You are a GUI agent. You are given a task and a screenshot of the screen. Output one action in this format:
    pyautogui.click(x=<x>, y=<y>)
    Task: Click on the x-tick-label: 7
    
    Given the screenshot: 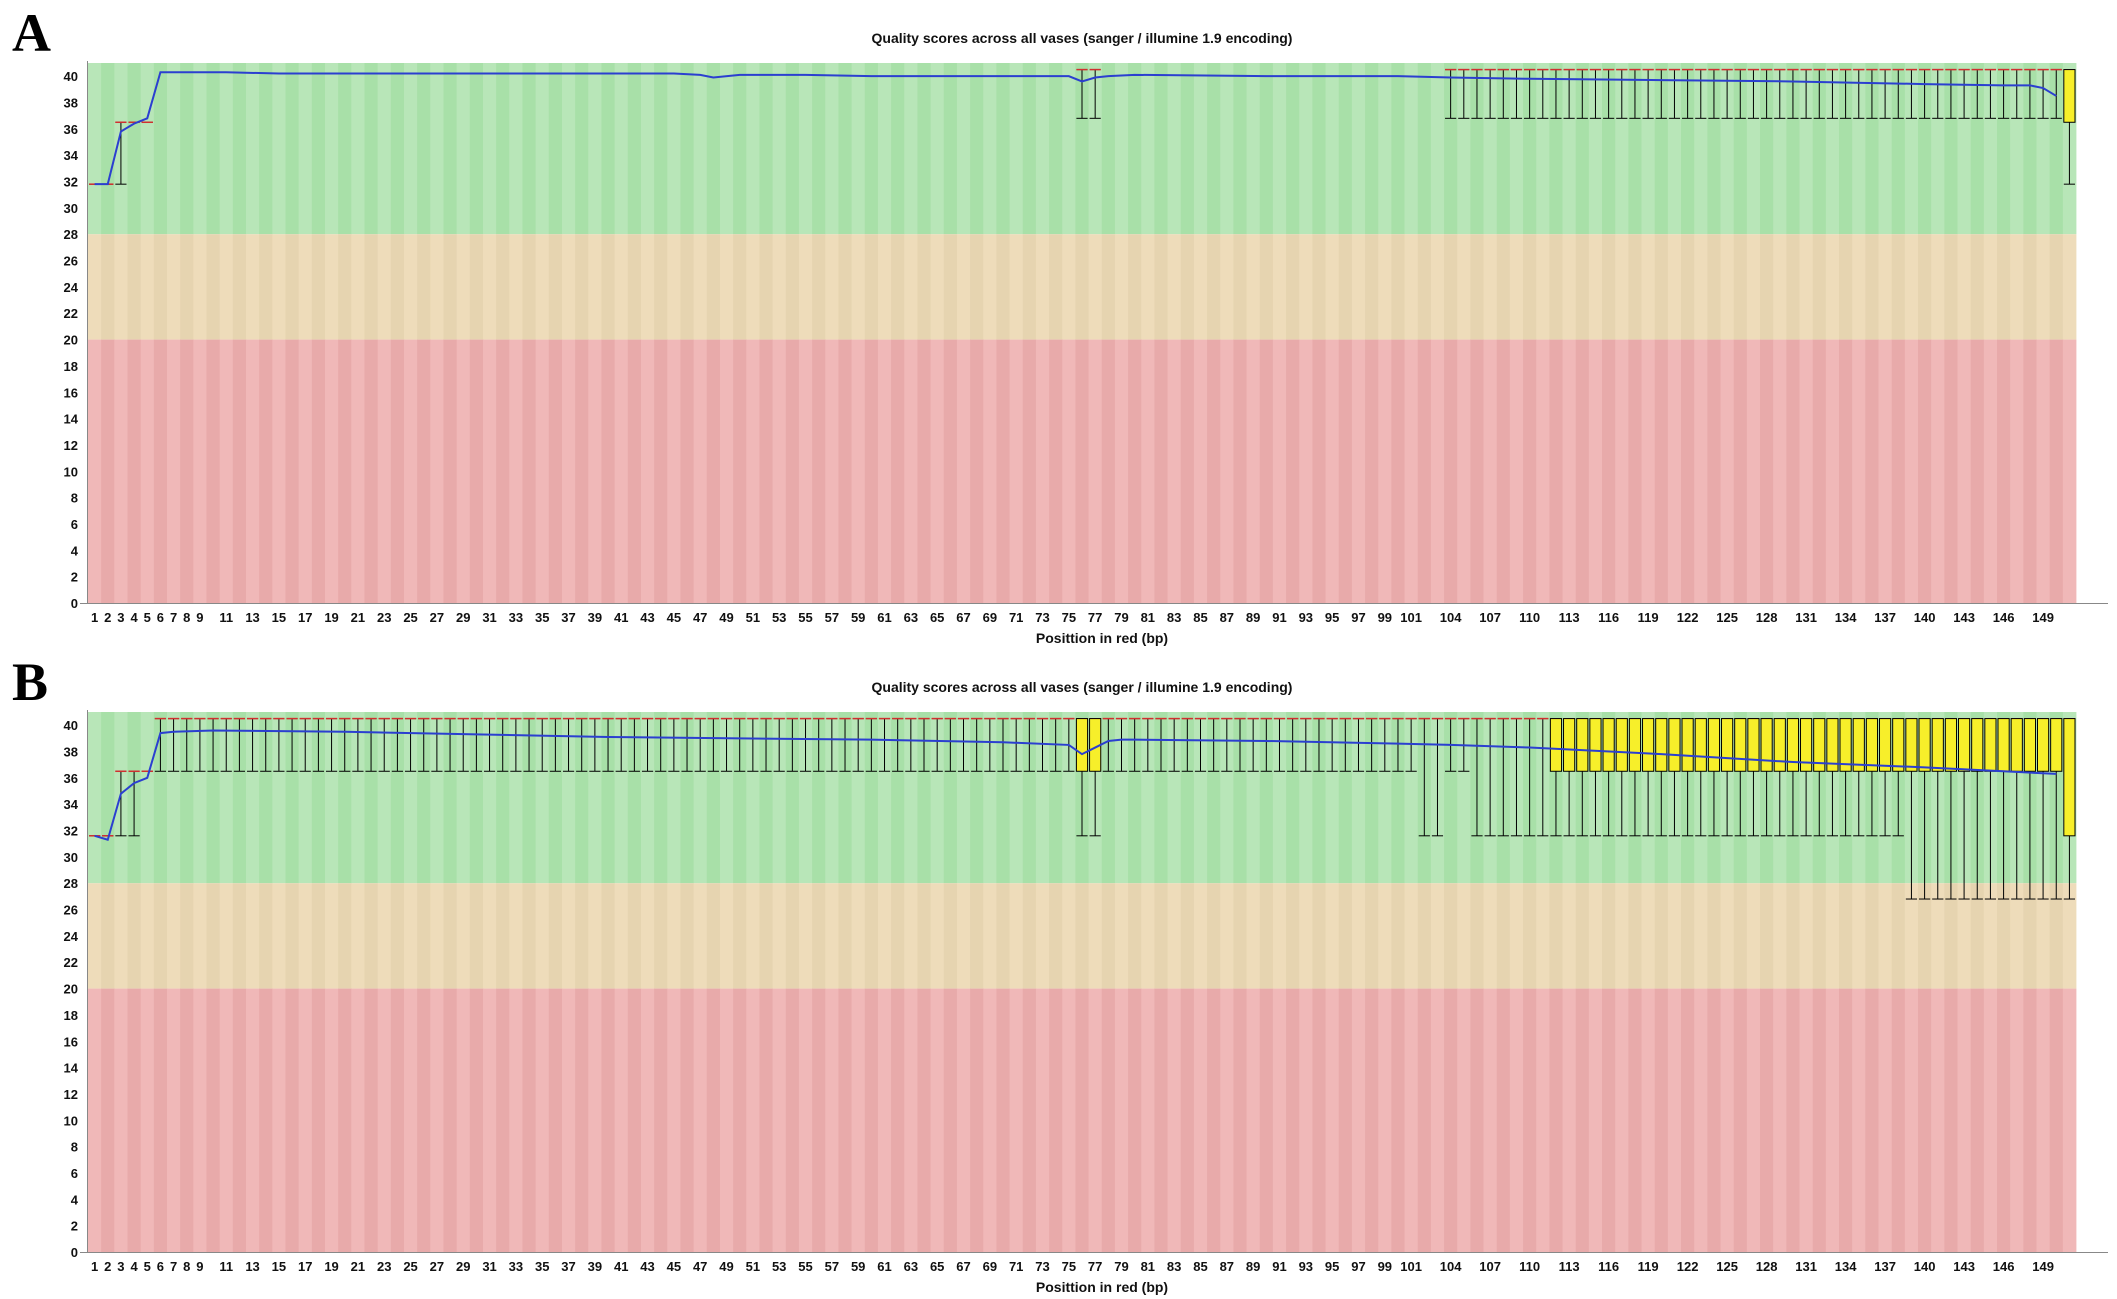 What is the action you would take?
    pyautogui.click(x=173, y=617)
    